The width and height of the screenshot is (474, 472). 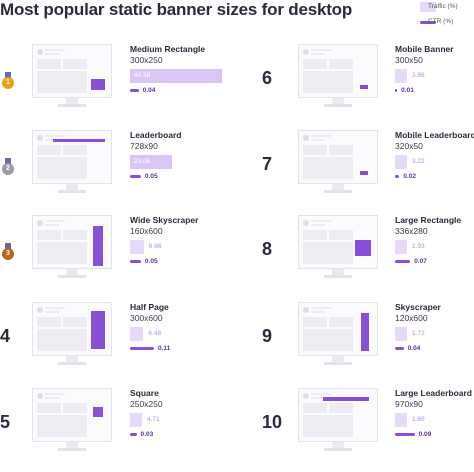 What do you see at coordinates (142, 161) in the screenshot?
I see `traffic-value-label: 20.08` at bounding box center [142, 161].